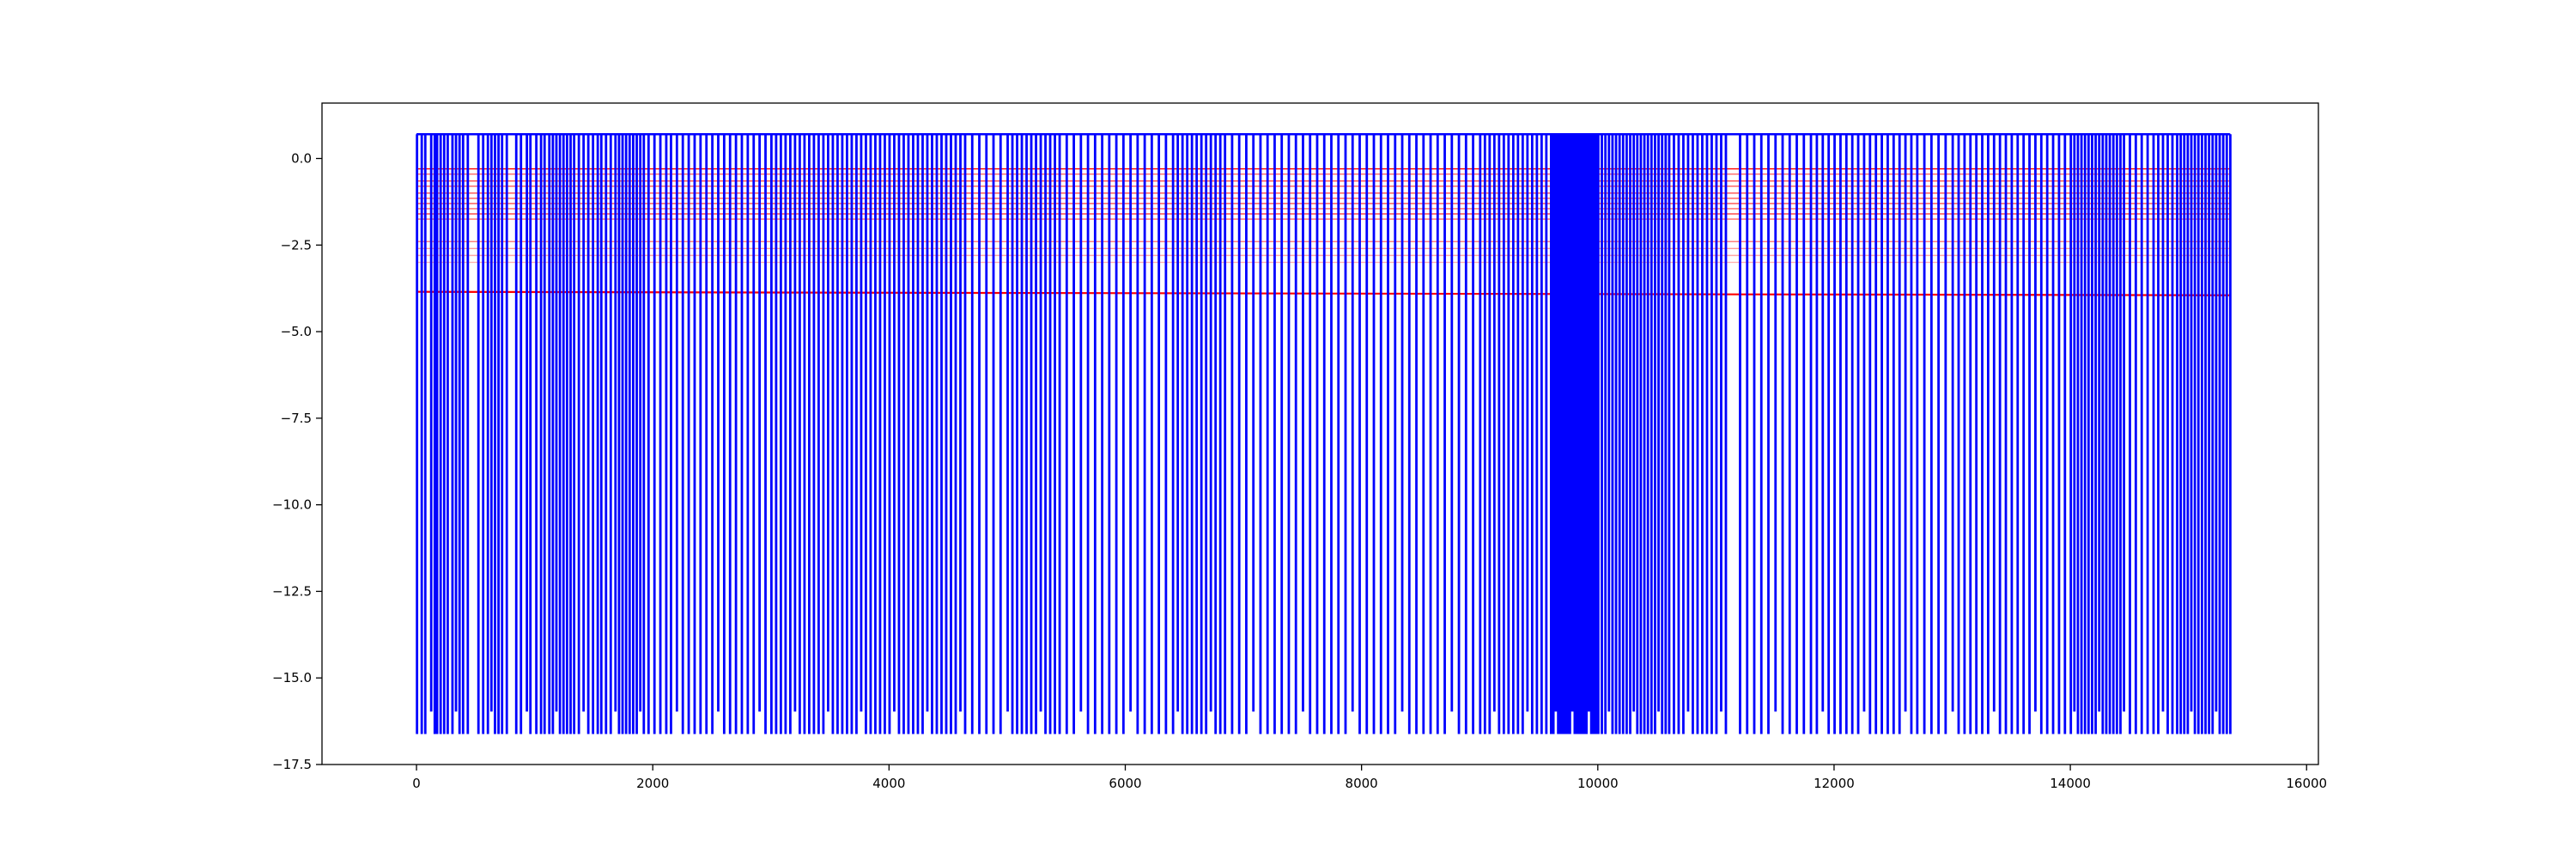 The width and height of the screenshot is (2576, 859). I want to click on x-tick-label: 8000, so click(1362, 783).